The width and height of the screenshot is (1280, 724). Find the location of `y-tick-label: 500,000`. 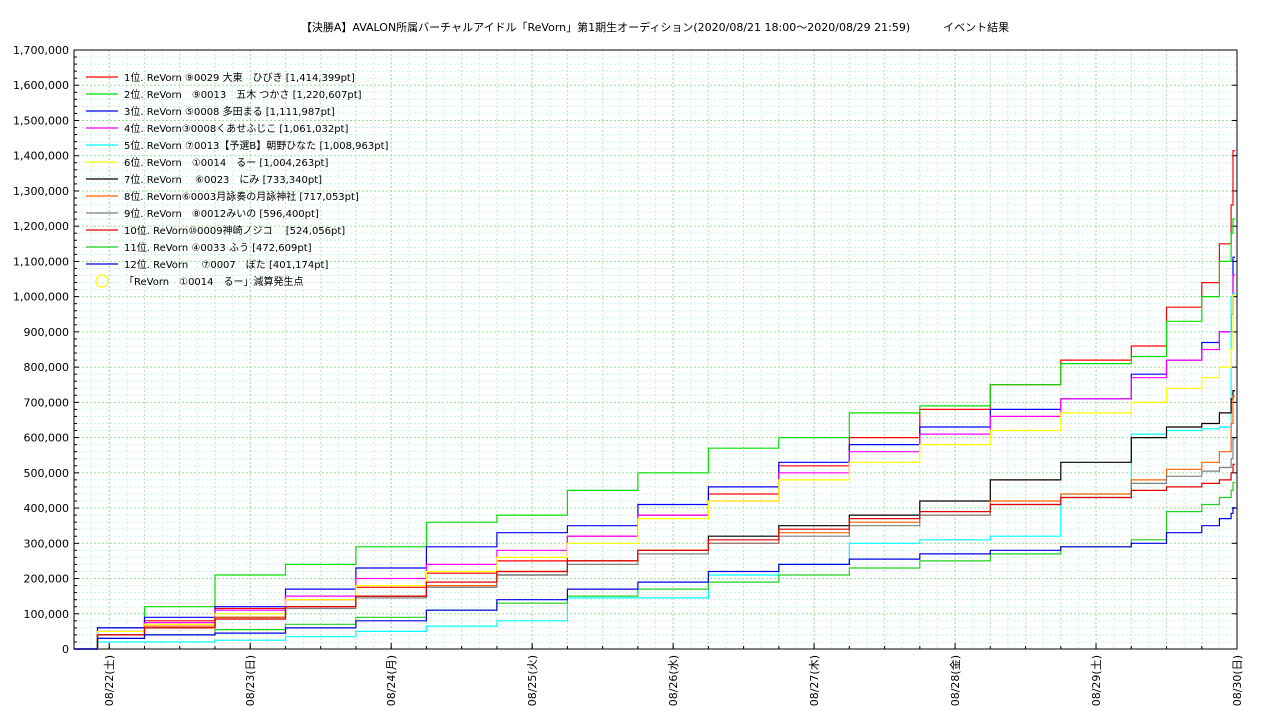

y-tick-label: 500,000 is located at coordinates (47, 473).